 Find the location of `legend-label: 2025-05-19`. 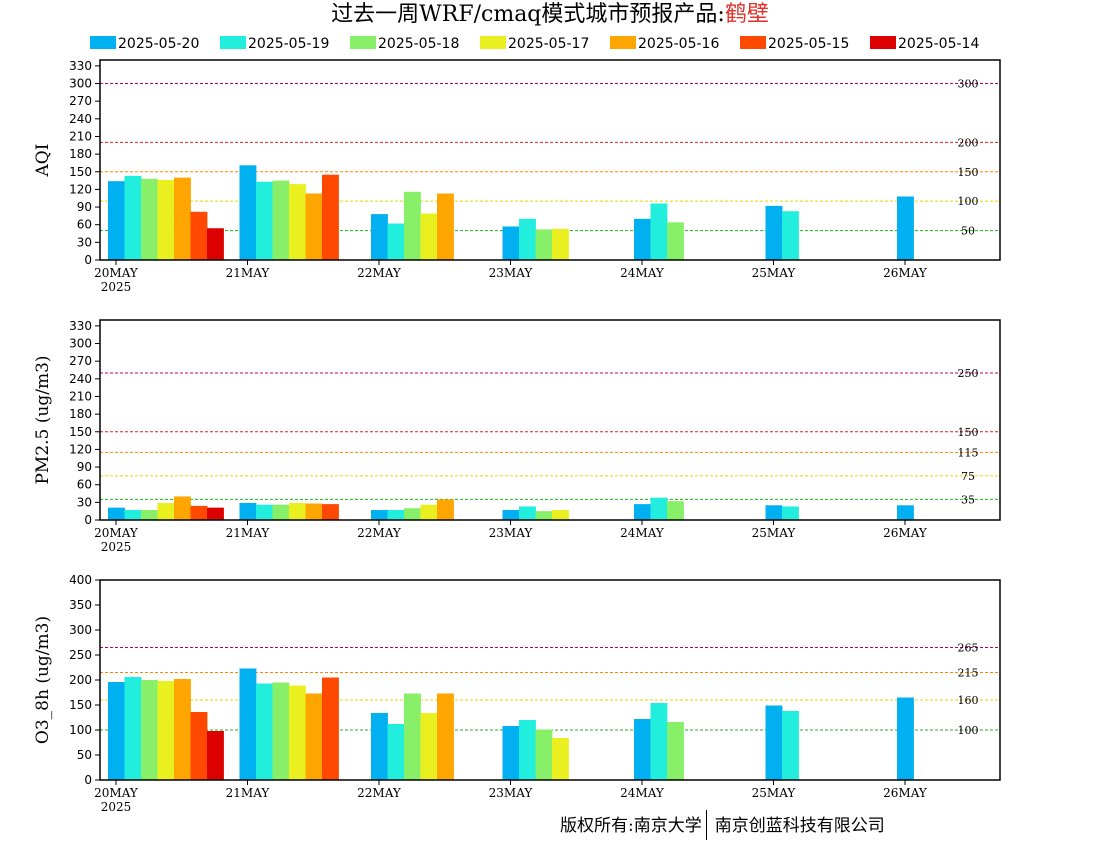

legend-label: 2025-05-19 is located at coordinates (289, 44).